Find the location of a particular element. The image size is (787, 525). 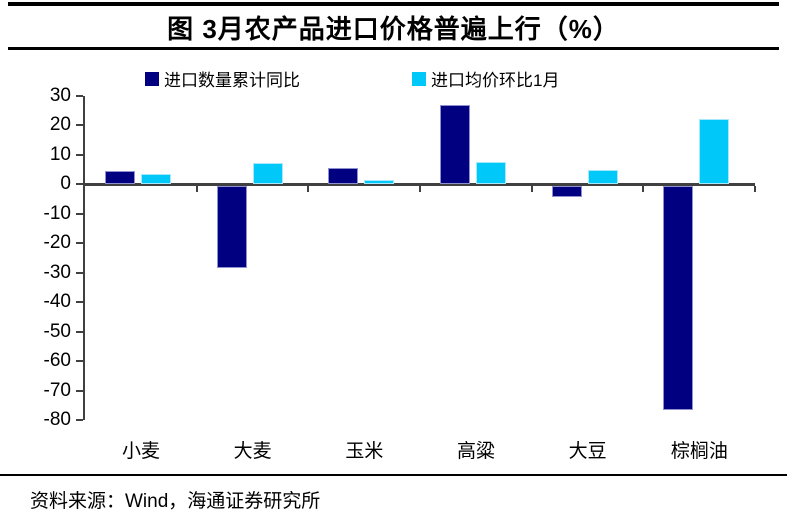

x-axis-label: 小麦 is located at coordinates (140, 451).